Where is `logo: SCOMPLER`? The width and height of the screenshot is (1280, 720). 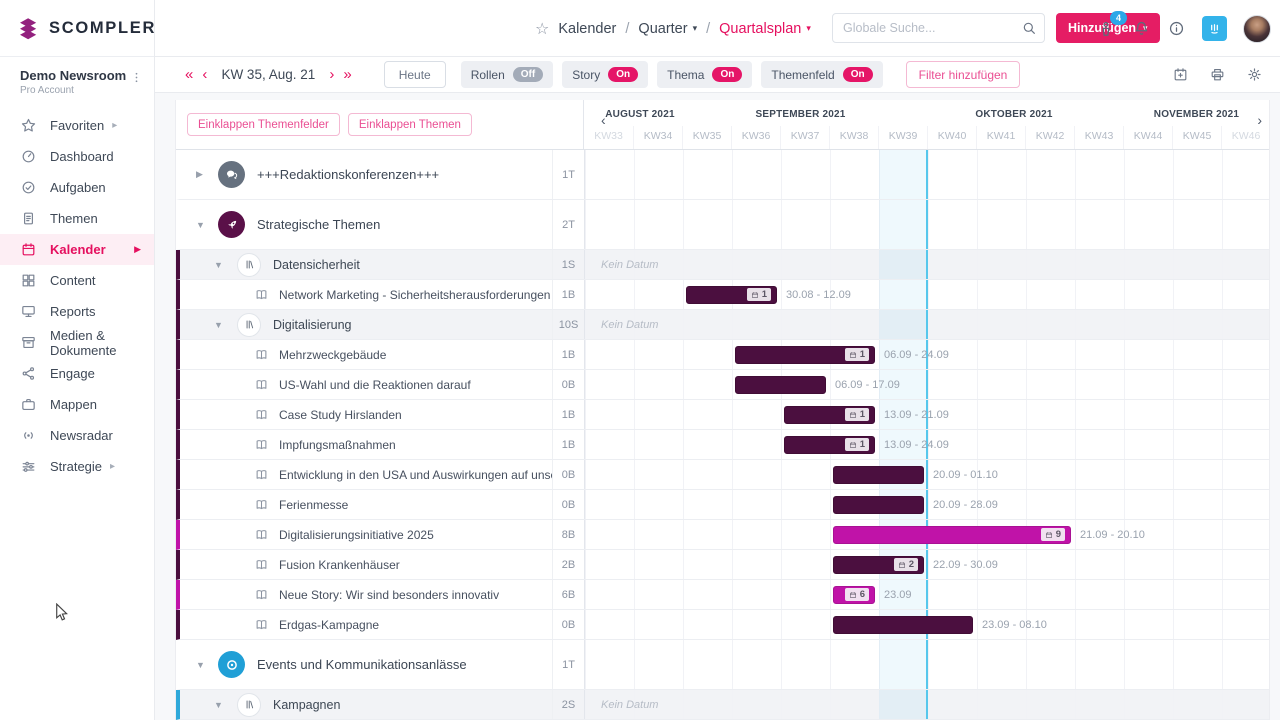
logo: SCOMPLER is located at coordinates (77, 28).